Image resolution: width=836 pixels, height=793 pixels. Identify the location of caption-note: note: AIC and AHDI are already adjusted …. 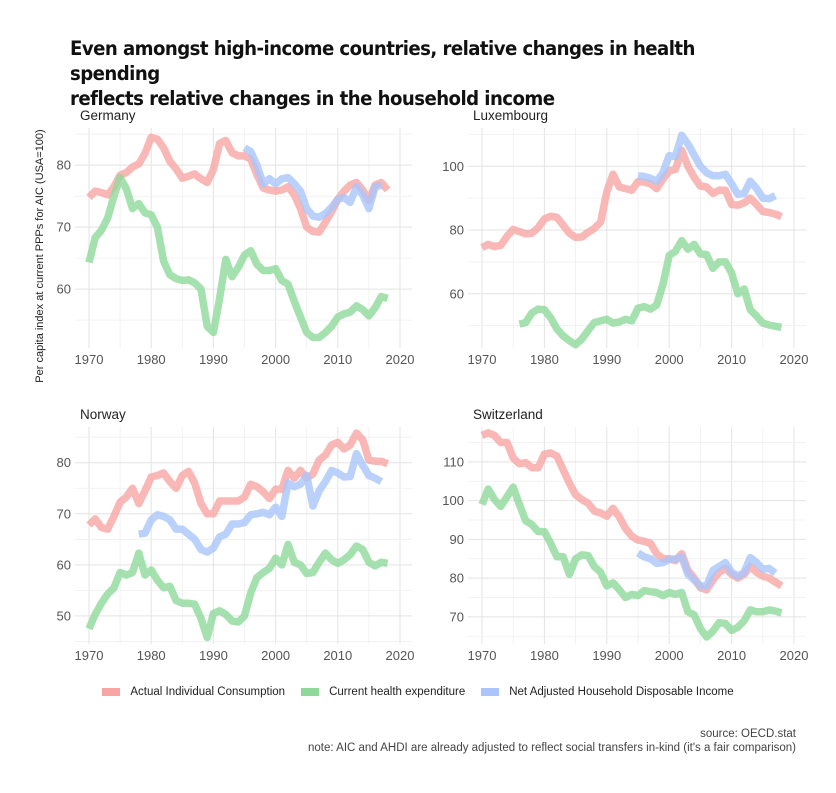
(552, 748).